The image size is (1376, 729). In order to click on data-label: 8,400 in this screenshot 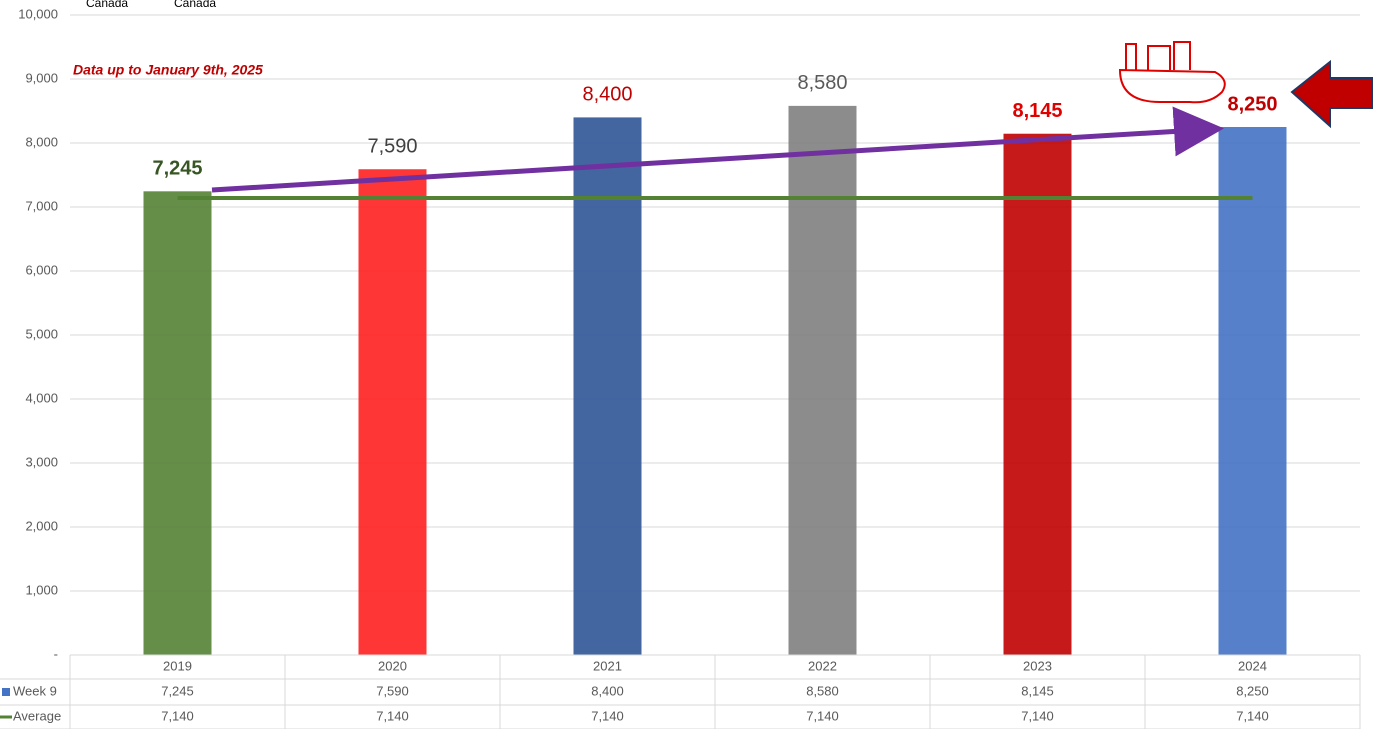, I will do `click(607, 95)`.